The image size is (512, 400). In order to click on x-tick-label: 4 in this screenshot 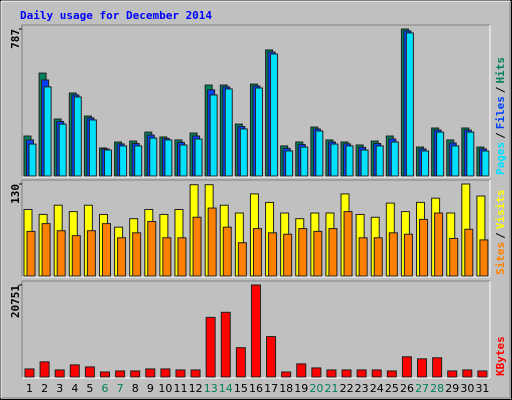, I will do `click(74, 388)`.